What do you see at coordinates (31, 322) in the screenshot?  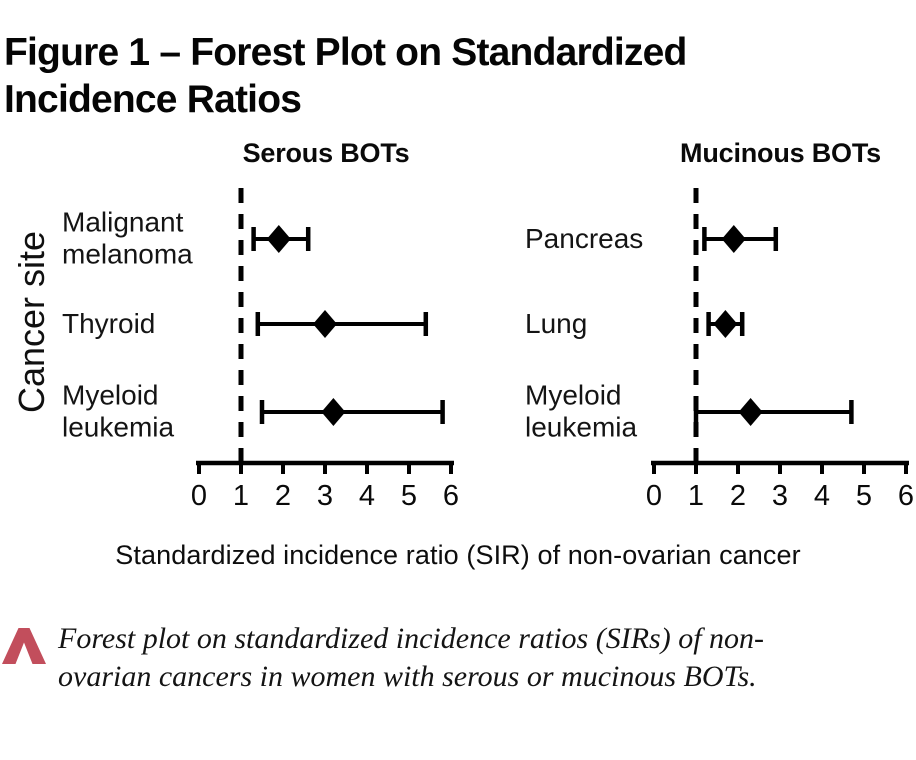 I see `y-axis-label: Cancer site` at bounding box center [31, 322].